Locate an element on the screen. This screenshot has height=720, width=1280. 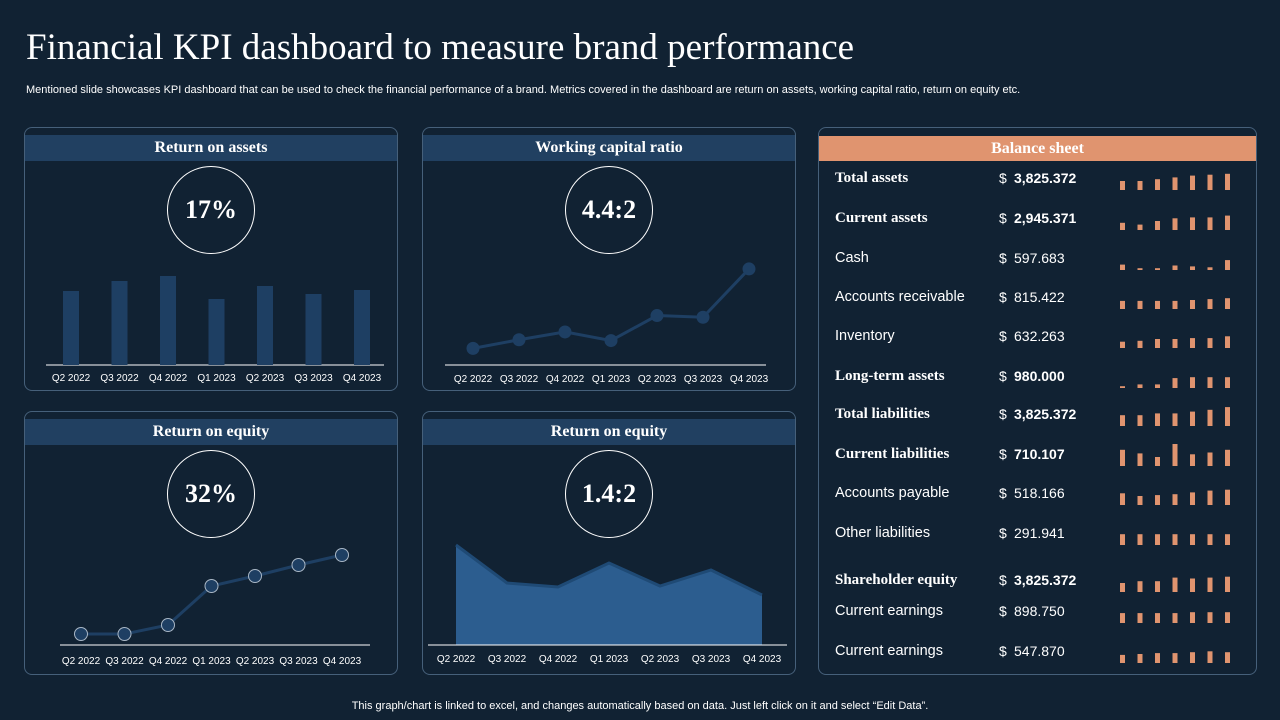
balance-sheet-title: Balance sheet is located at coordinates (1037, 148).